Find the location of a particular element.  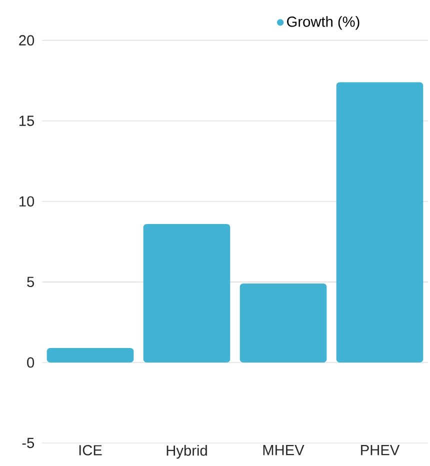

y-tick-label: -5 is located at coordinates (28, 443).